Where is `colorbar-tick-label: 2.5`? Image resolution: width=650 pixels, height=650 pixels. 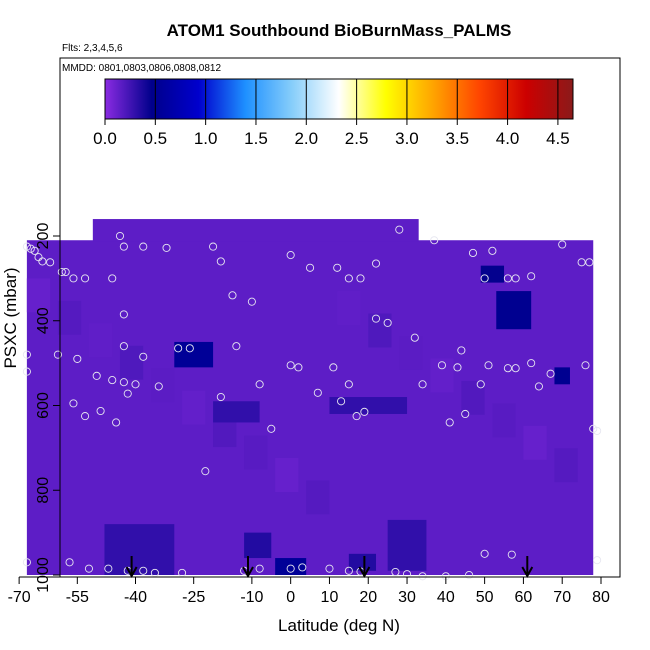
colorbar-tick-label: 2.5 is located at coordinates (357, 138).